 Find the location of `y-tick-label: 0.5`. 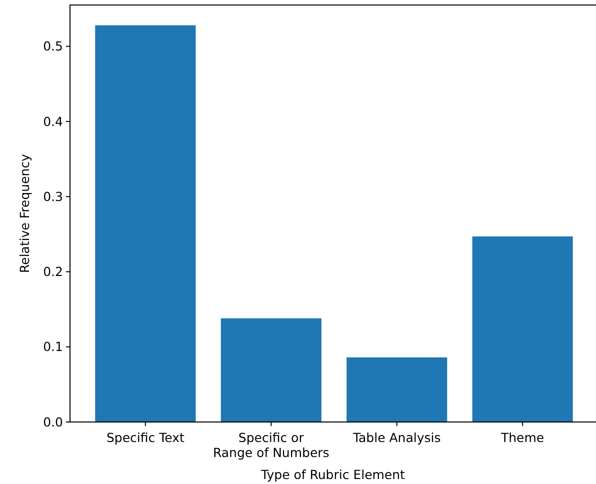

y-tick-label: 0.5 is located at coordinates (53, 46).